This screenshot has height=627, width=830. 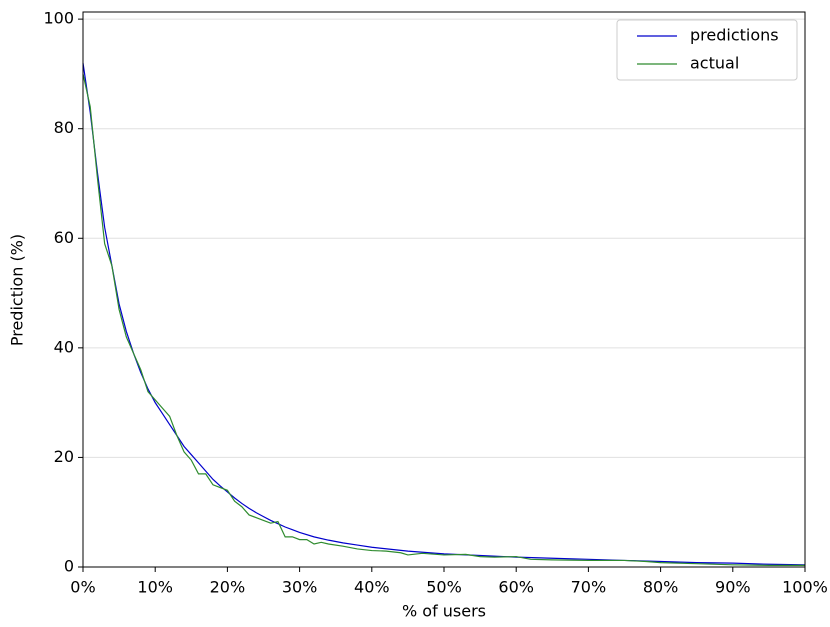 What do you see at coordinates (58, 18) in the screenshot?
I see `y-tick-label: 100` at bounding box center [58, 18].